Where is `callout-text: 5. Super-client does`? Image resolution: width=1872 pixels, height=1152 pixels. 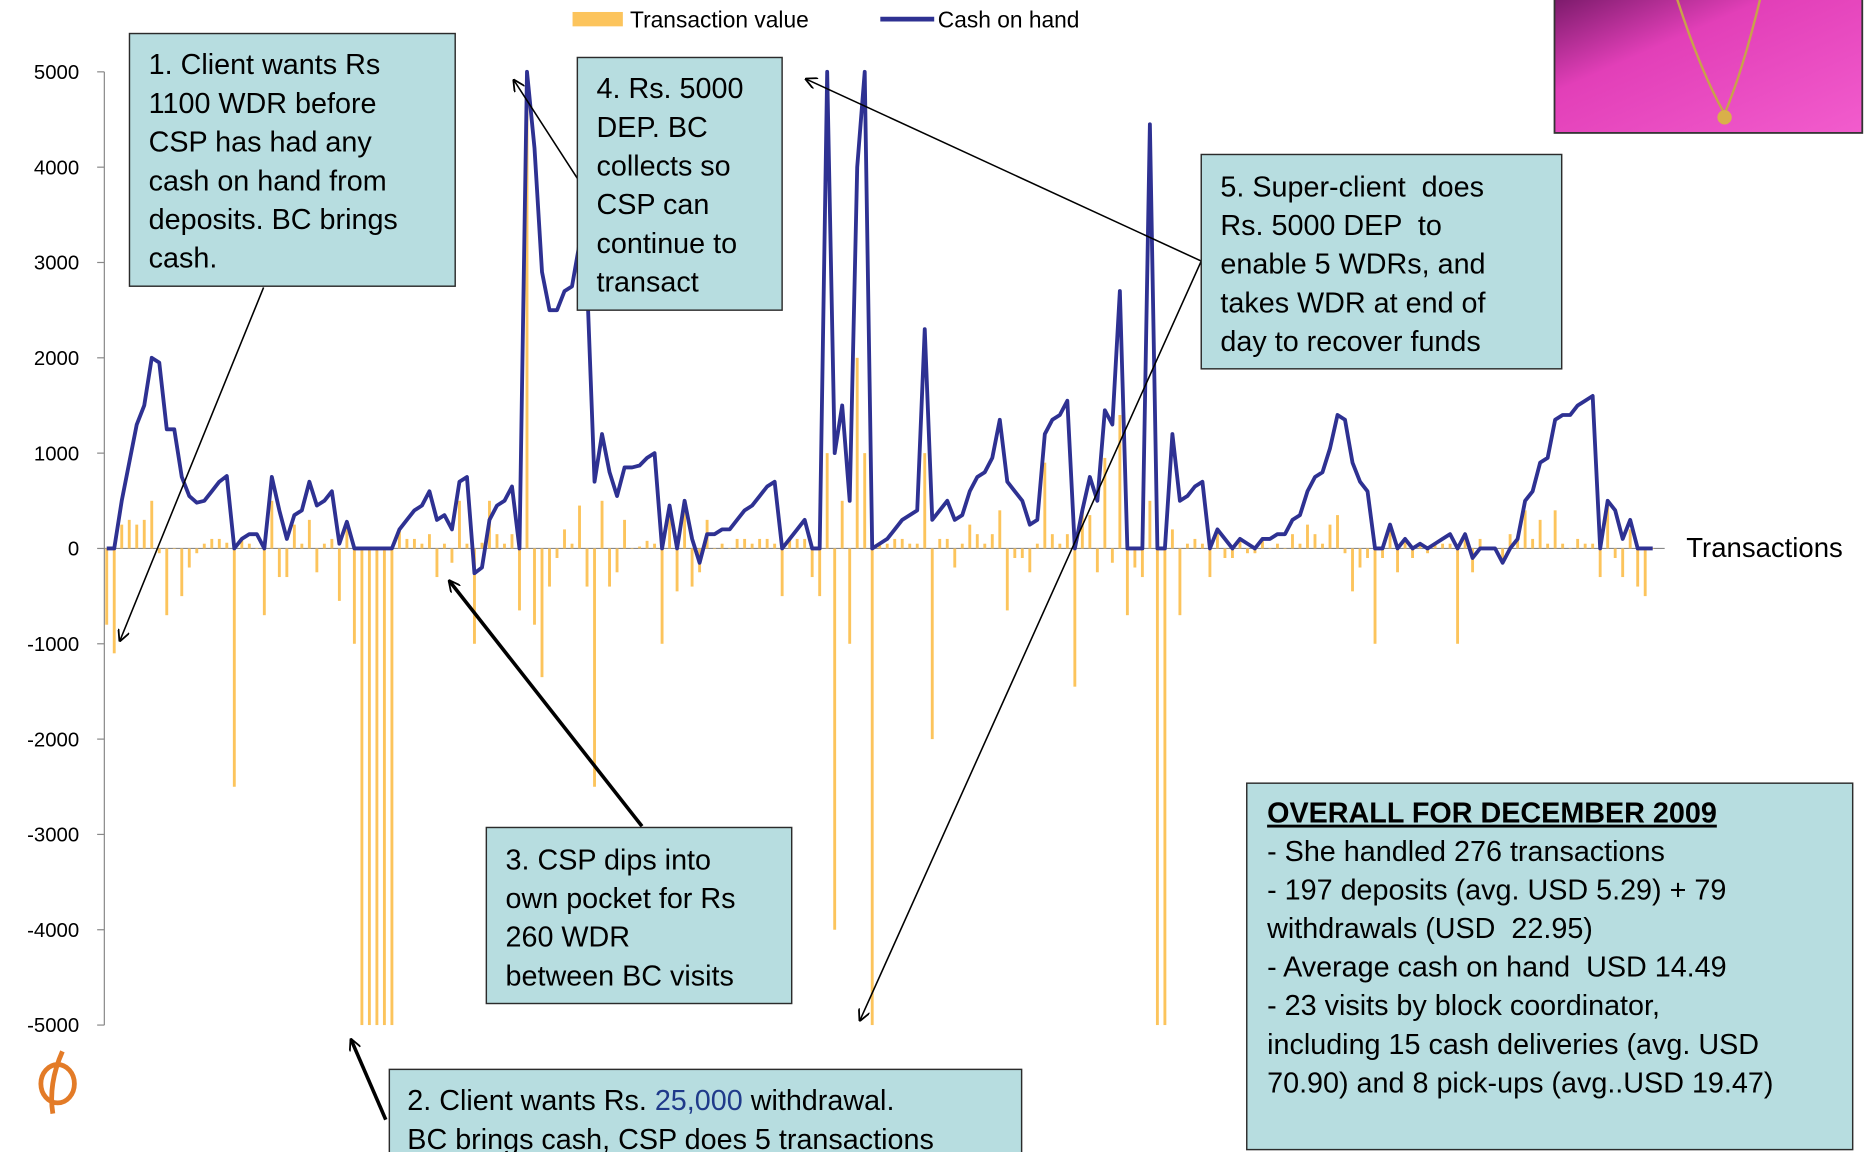 callout-text: 5. Super-client does is located at coordinates (1352, 187).